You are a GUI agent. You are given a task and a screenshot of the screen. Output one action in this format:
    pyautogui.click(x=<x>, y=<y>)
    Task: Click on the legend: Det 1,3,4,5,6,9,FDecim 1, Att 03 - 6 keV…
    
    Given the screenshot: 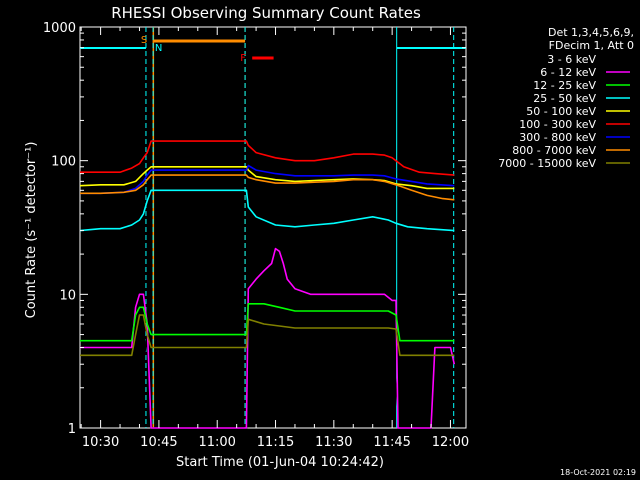 What is the action you would take?
    pyautogui.click(x=566, y=98)
    